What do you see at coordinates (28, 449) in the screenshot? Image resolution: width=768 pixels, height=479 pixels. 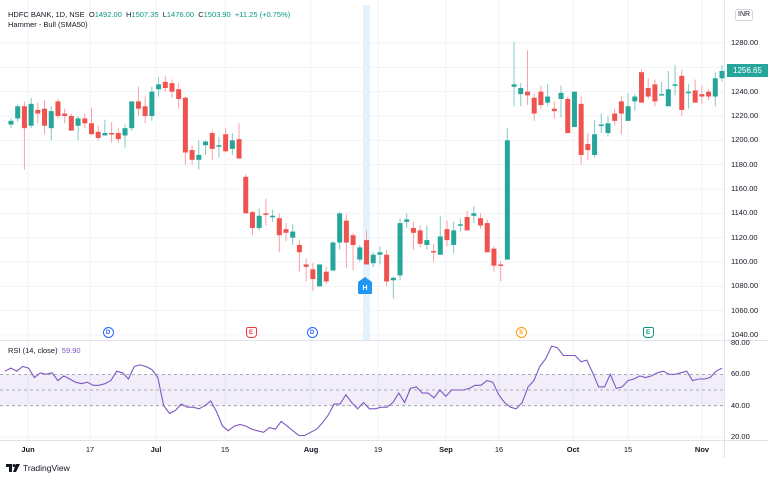 I see `time-tick: Jun` at bounding box center [28, 449].